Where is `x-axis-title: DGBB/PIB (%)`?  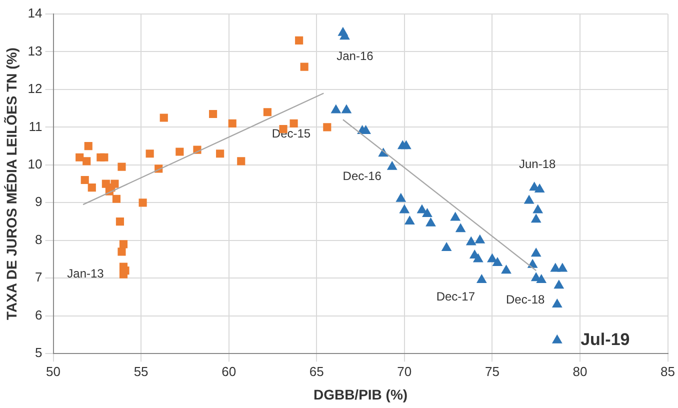
x-axis-title: DGBB/PIB (%) is located at coordinates (360, 394).